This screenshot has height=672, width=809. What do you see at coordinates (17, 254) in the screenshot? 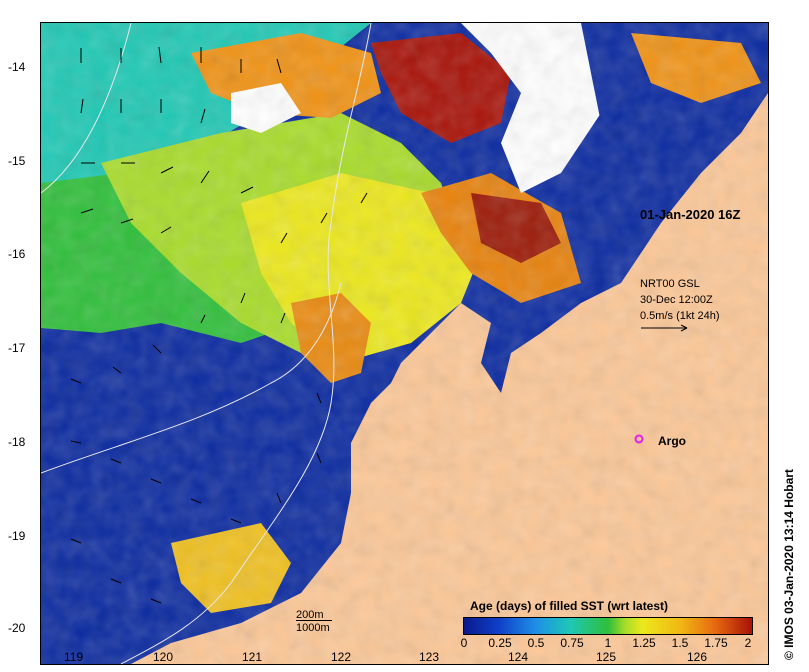
I see `latitude-label: -16` at bounding box center [17, 254].